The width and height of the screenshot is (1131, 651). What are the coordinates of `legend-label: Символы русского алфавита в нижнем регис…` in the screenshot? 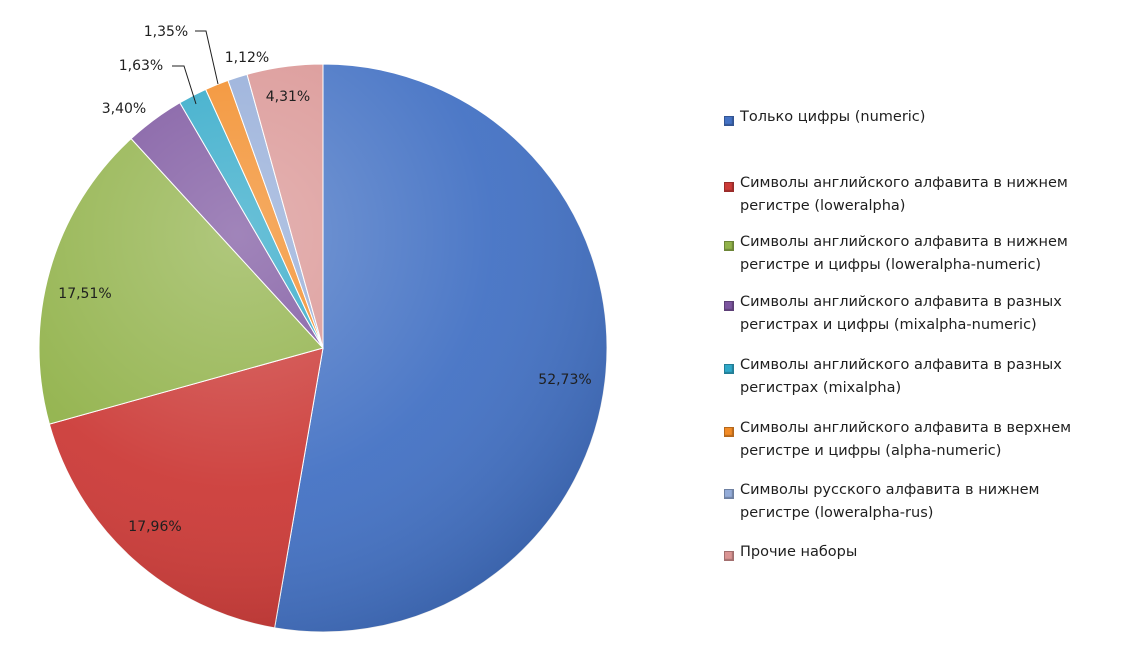 It's located at (890, 501).